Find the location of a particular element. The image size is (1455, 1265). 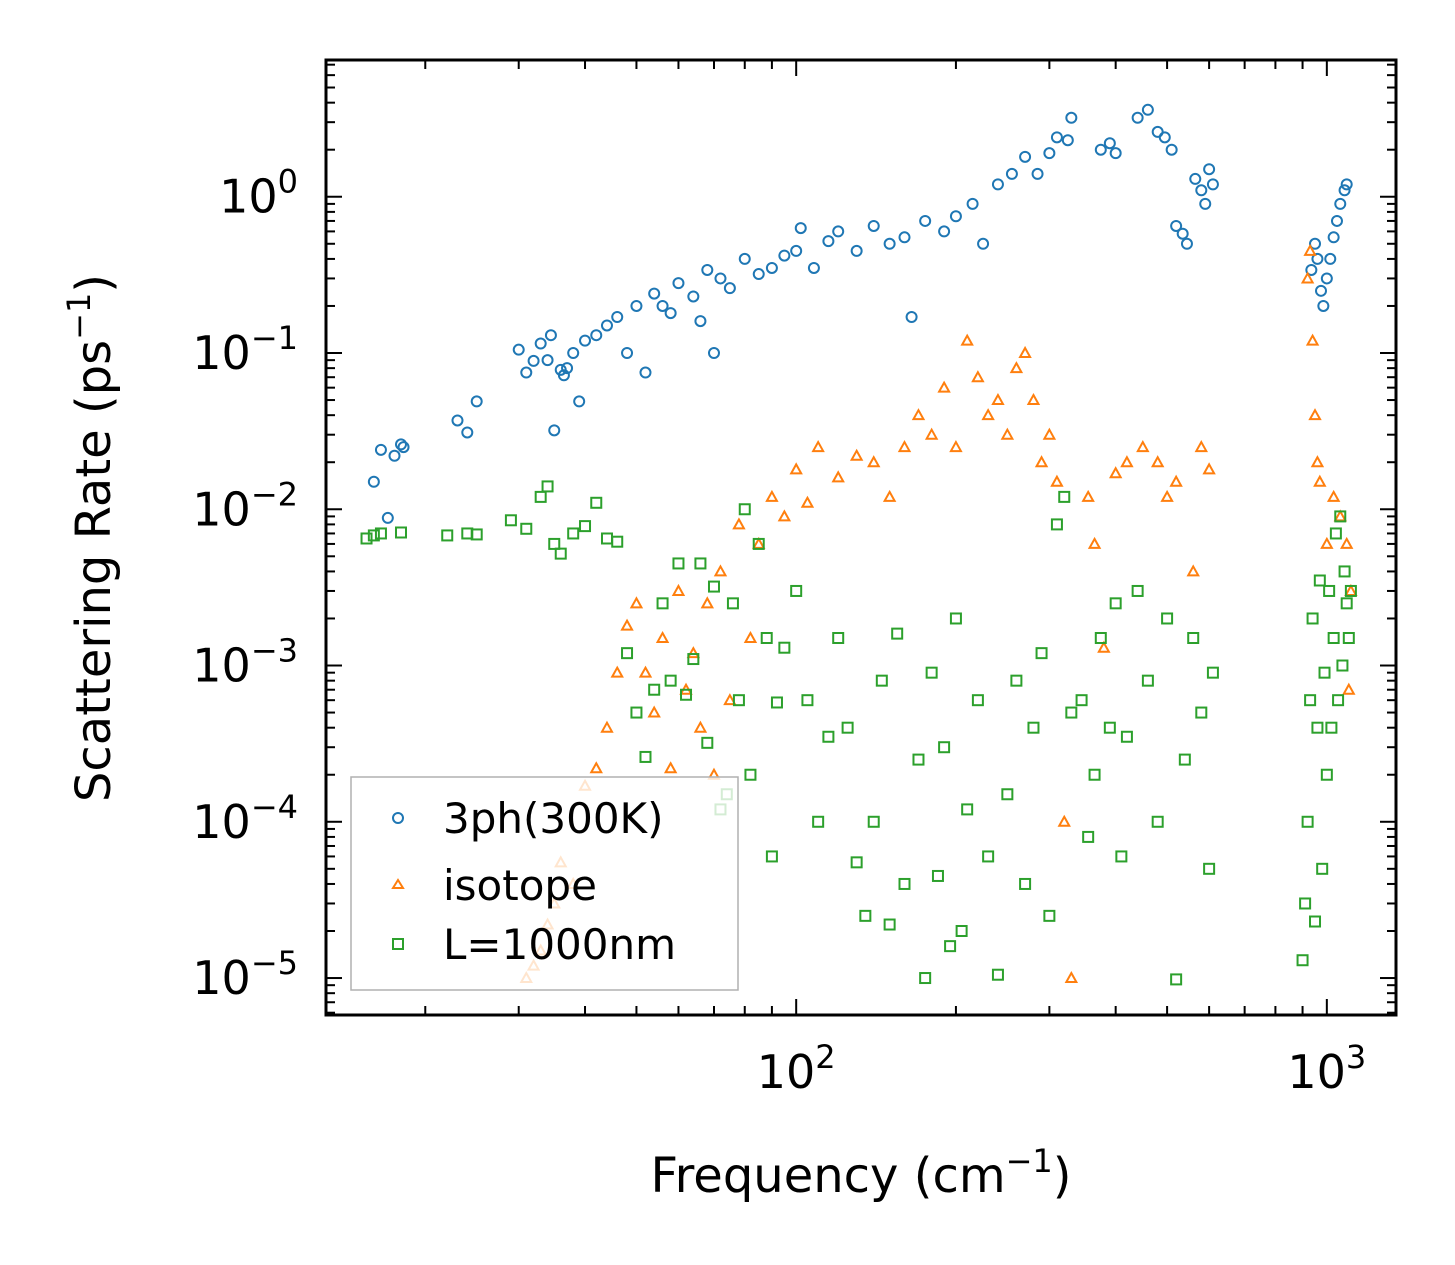

legend-label-3ph: 3ph(300K) is located at coordinates (553, 818).